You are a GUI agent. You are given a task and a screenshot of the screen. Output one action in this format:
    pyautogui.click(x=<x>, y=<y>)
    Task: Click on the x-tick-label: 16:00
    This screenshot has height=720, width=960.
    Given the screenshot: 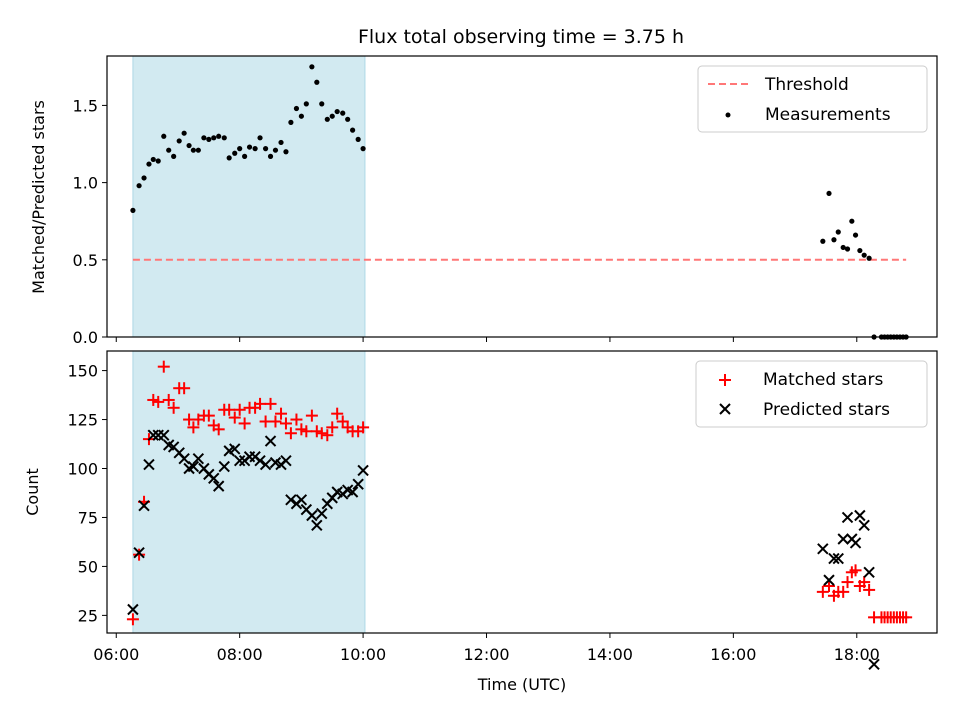 What is the action you would take?
    pyautogui.click(x=733, y=654)
    